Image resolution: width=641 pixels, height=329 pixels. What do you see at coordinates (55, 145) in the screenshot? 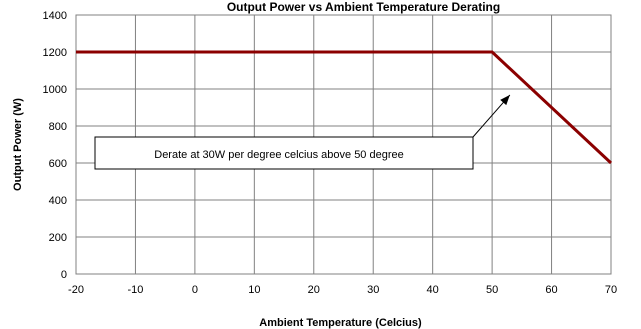
I see `y-tick-labels: 0 200 400 600 800 1000 1200 1400` at bounding box center [55, 145].